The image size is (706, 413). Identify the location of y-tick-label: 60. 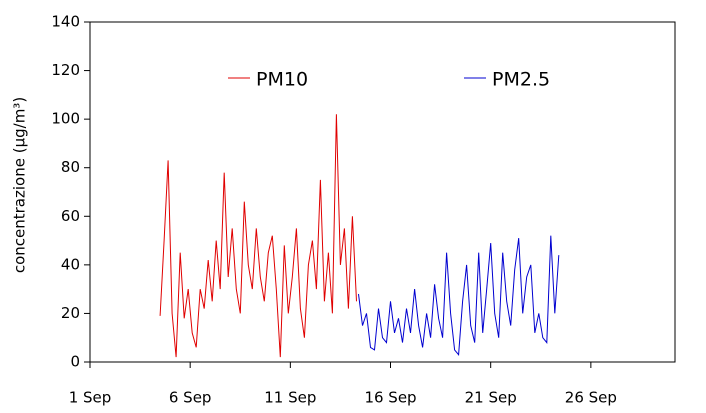
(70, 216).